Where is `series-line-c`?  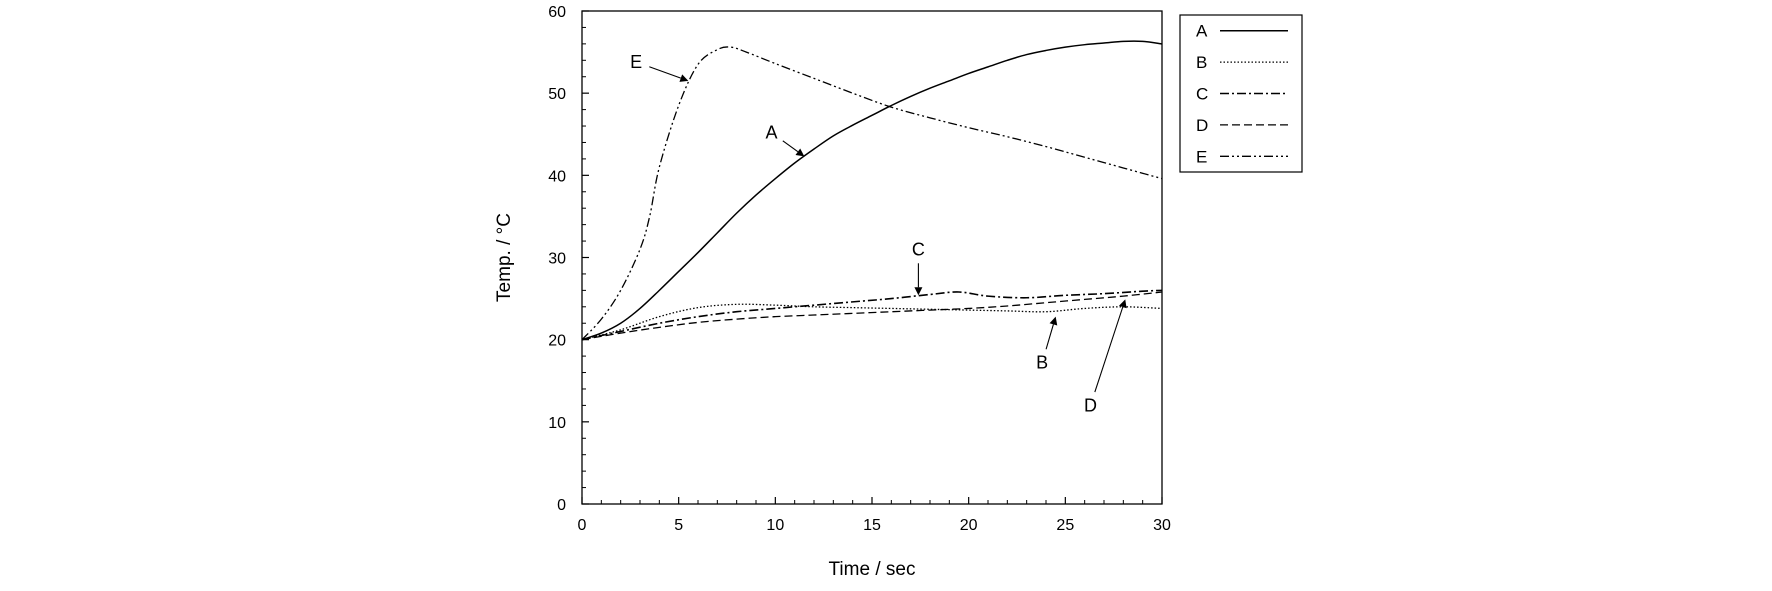
series-line-c is located at coordinates (872, 315).